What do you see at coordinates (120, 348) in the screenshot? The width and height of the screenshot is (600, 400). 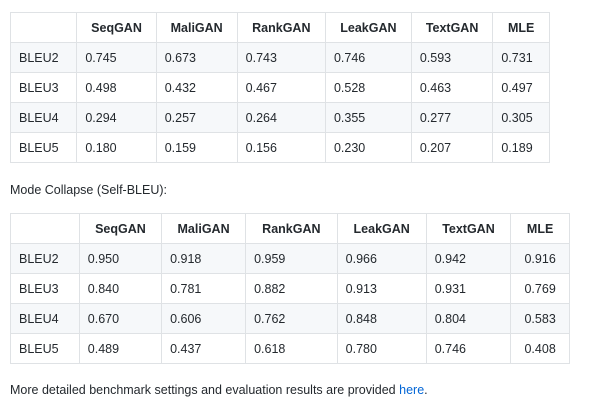 I see `table-cell: 0.489` at bounding box center [120, 348].